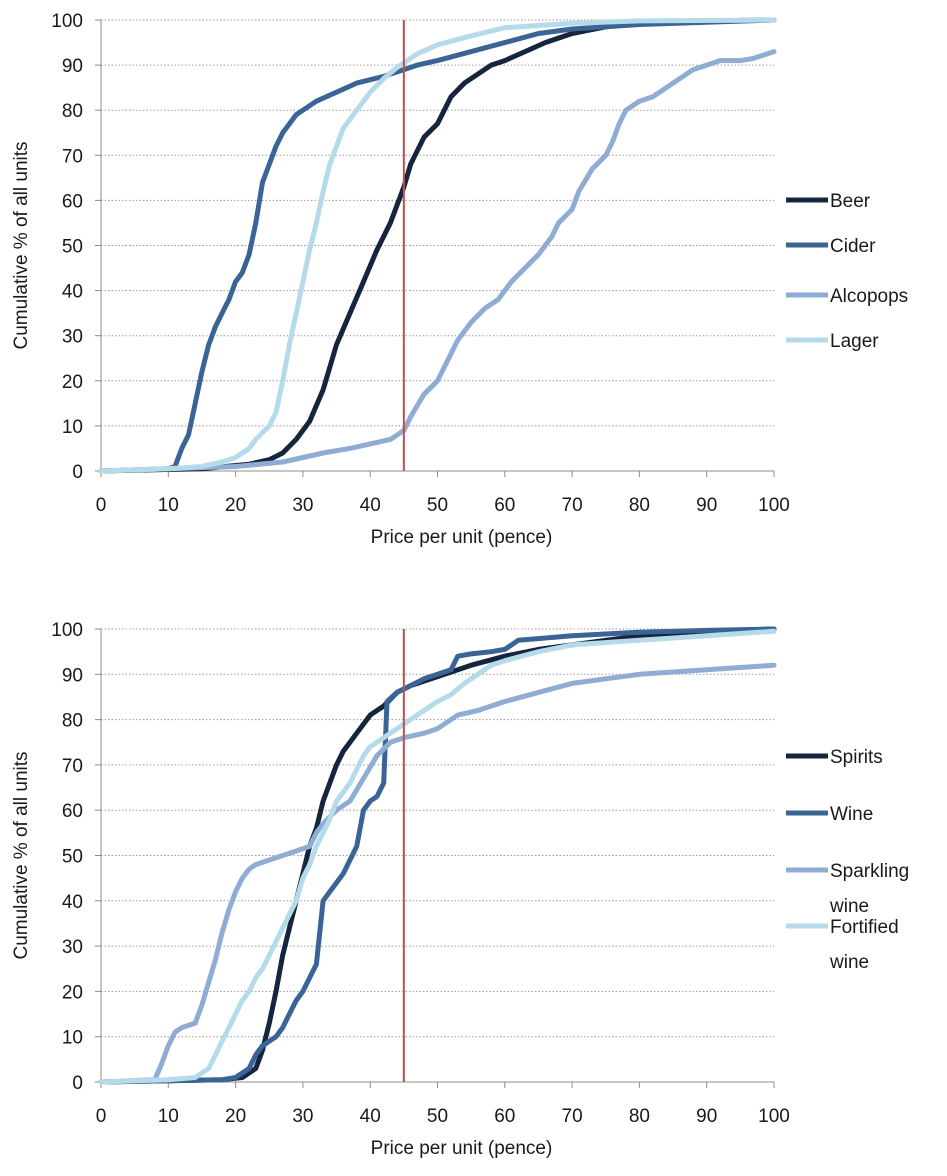 The height and width of the screenshot is (1176, 947). What do you see at coordinates (856, 757) in the screenshot?
I see `legend-label: Spirits` at bounding box center [856, 757].